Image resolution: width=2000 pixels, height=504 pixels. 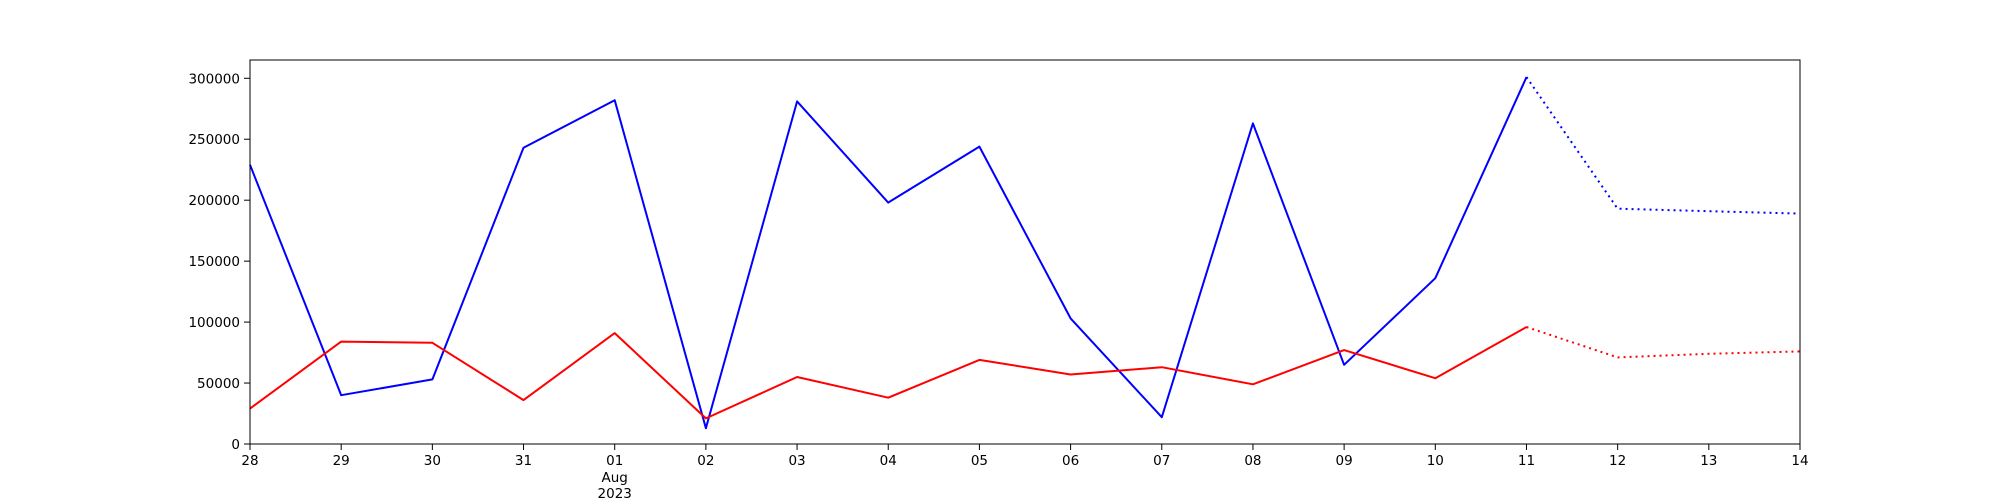 What do you see at coordinates (1161, 461) in the screenshot?
I see `x-tick-label: 07` at bounding box center [1161, 461].